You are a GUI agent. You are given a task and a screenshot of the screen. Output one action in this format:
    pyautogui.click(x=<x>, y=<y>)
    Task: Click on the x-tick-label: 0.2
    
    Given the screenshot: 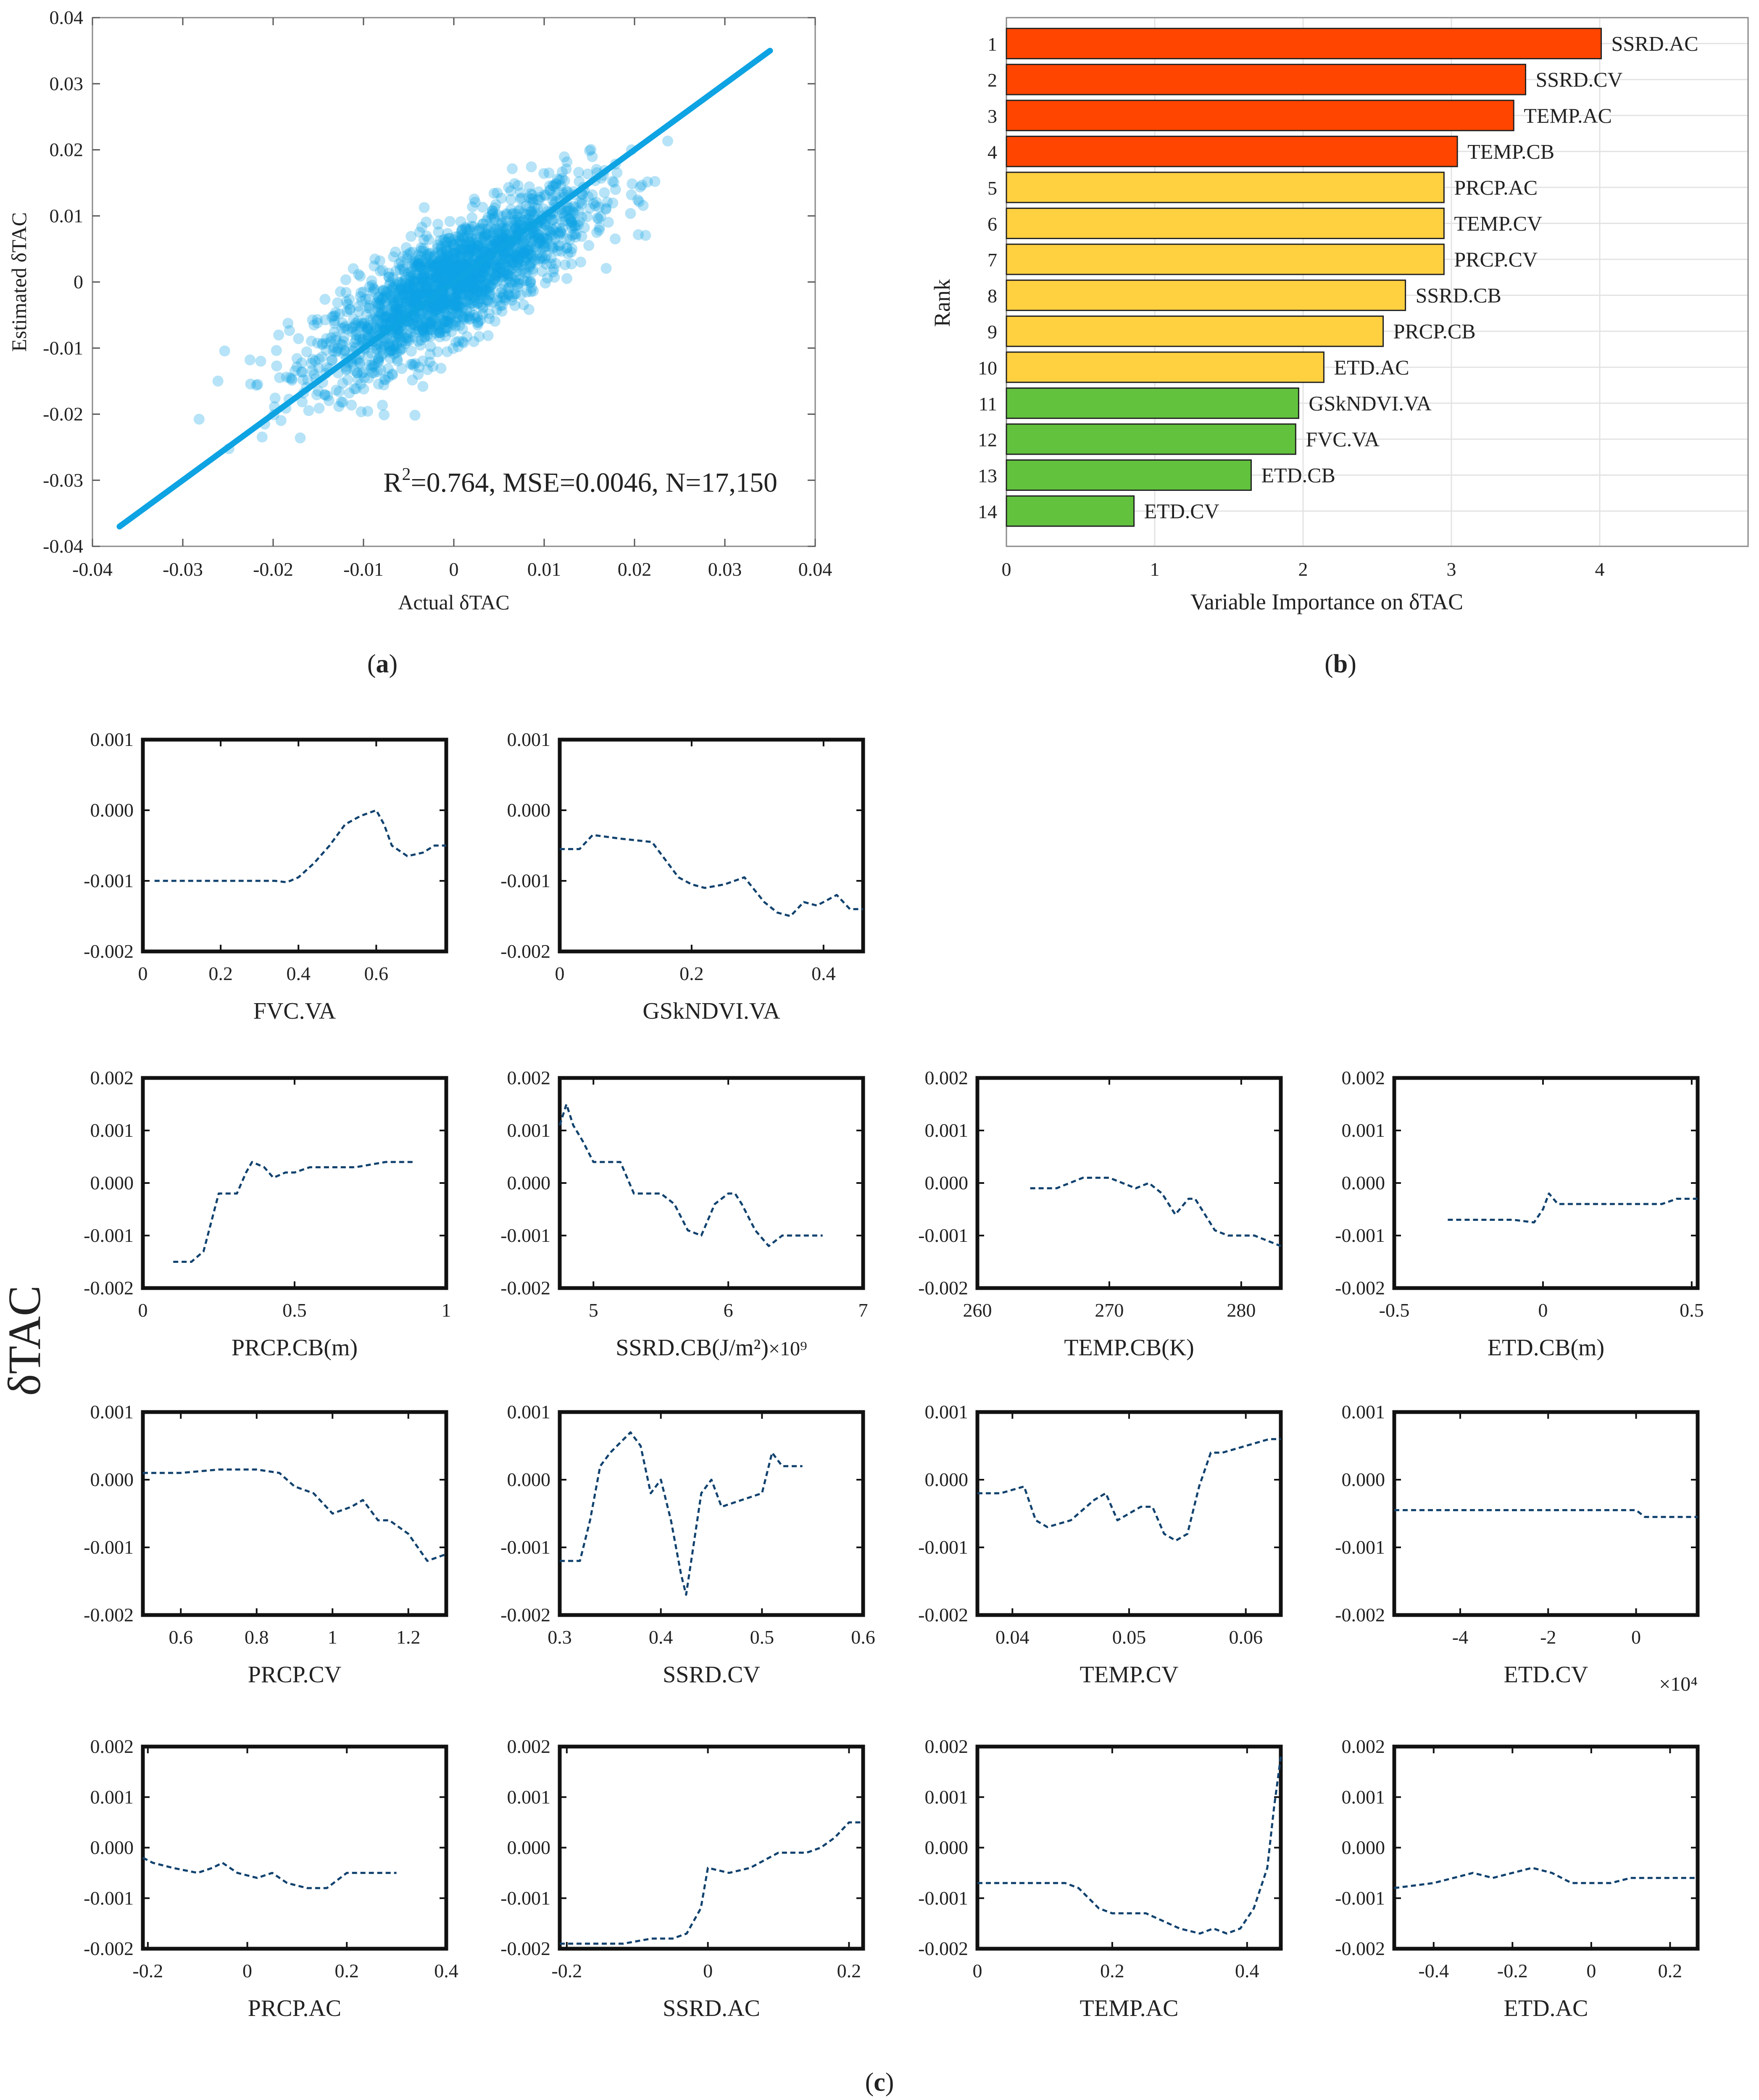 What is the action you would take?
    pyautogui.click(x=347, y=1970)
    